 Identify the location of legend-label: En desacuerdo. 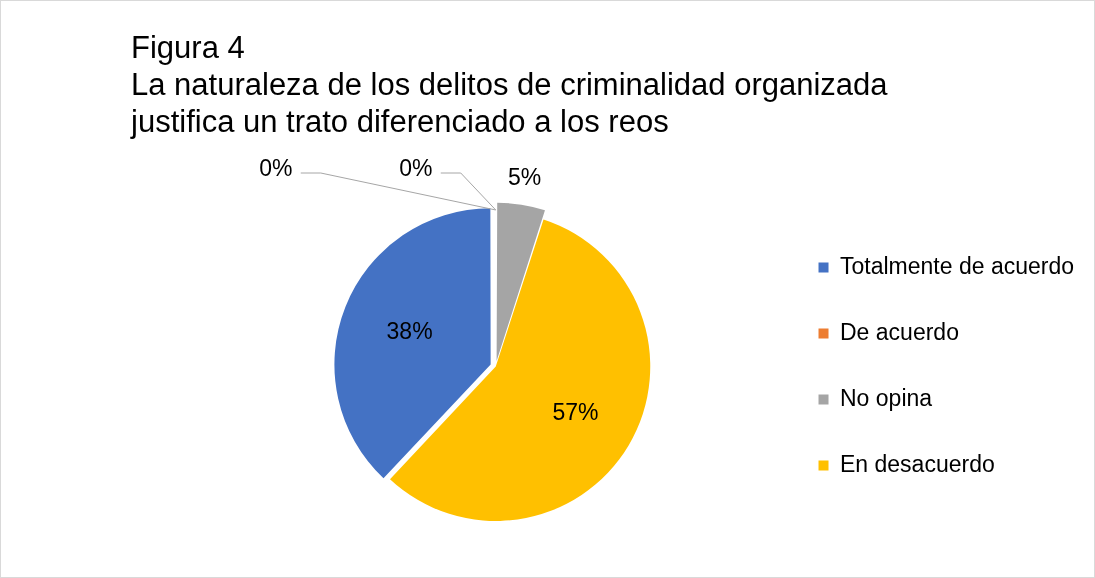
(917, 463).